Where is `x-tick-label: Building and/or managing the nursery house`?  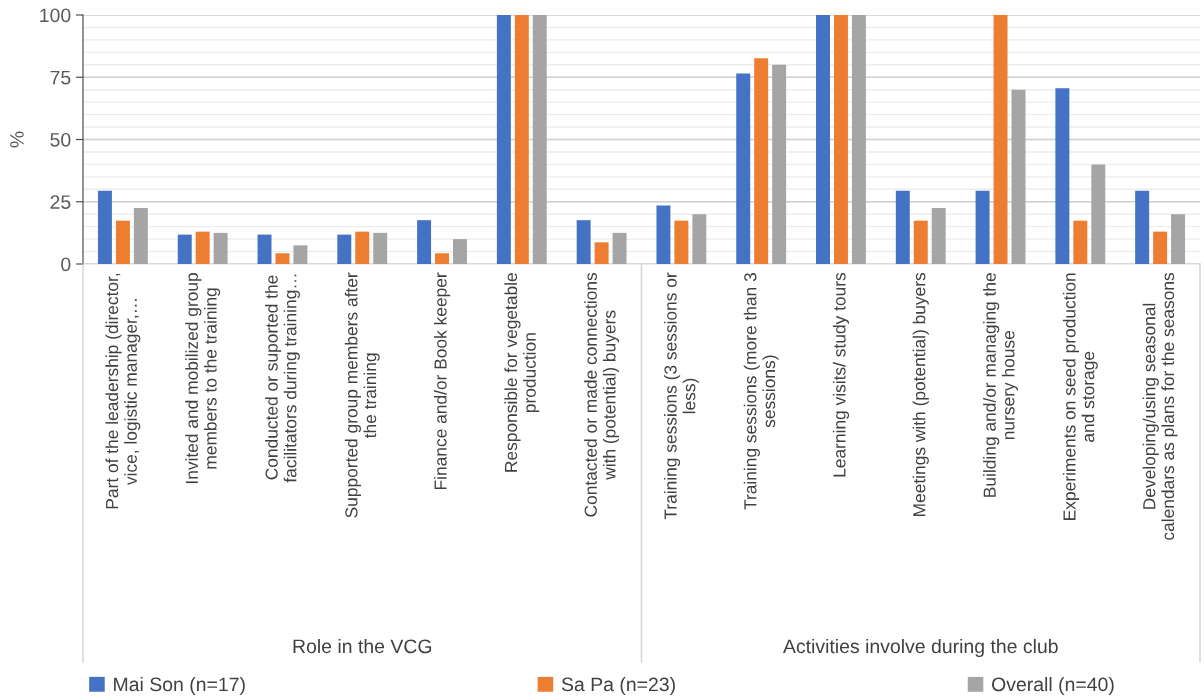
x-tick-label: Building and/or managing the nursery house is located at coordinates (1000, 385).